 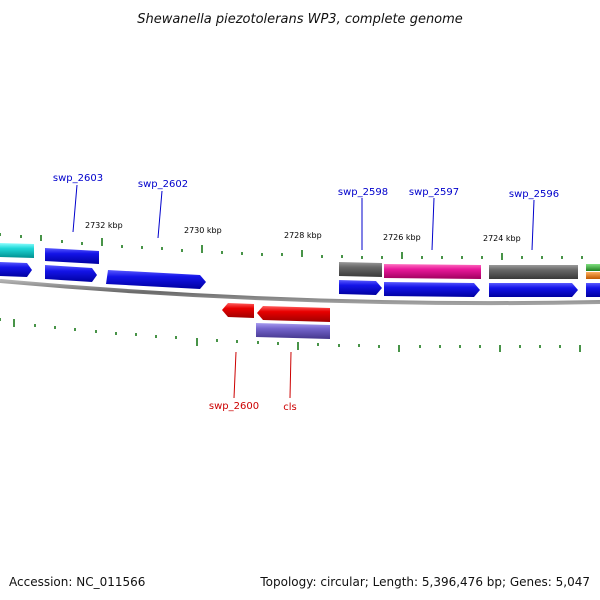 What do you see at coordinates (300, 261) in the screenshot?
I see `feature-track-upper` at bounding box center [300, 261].